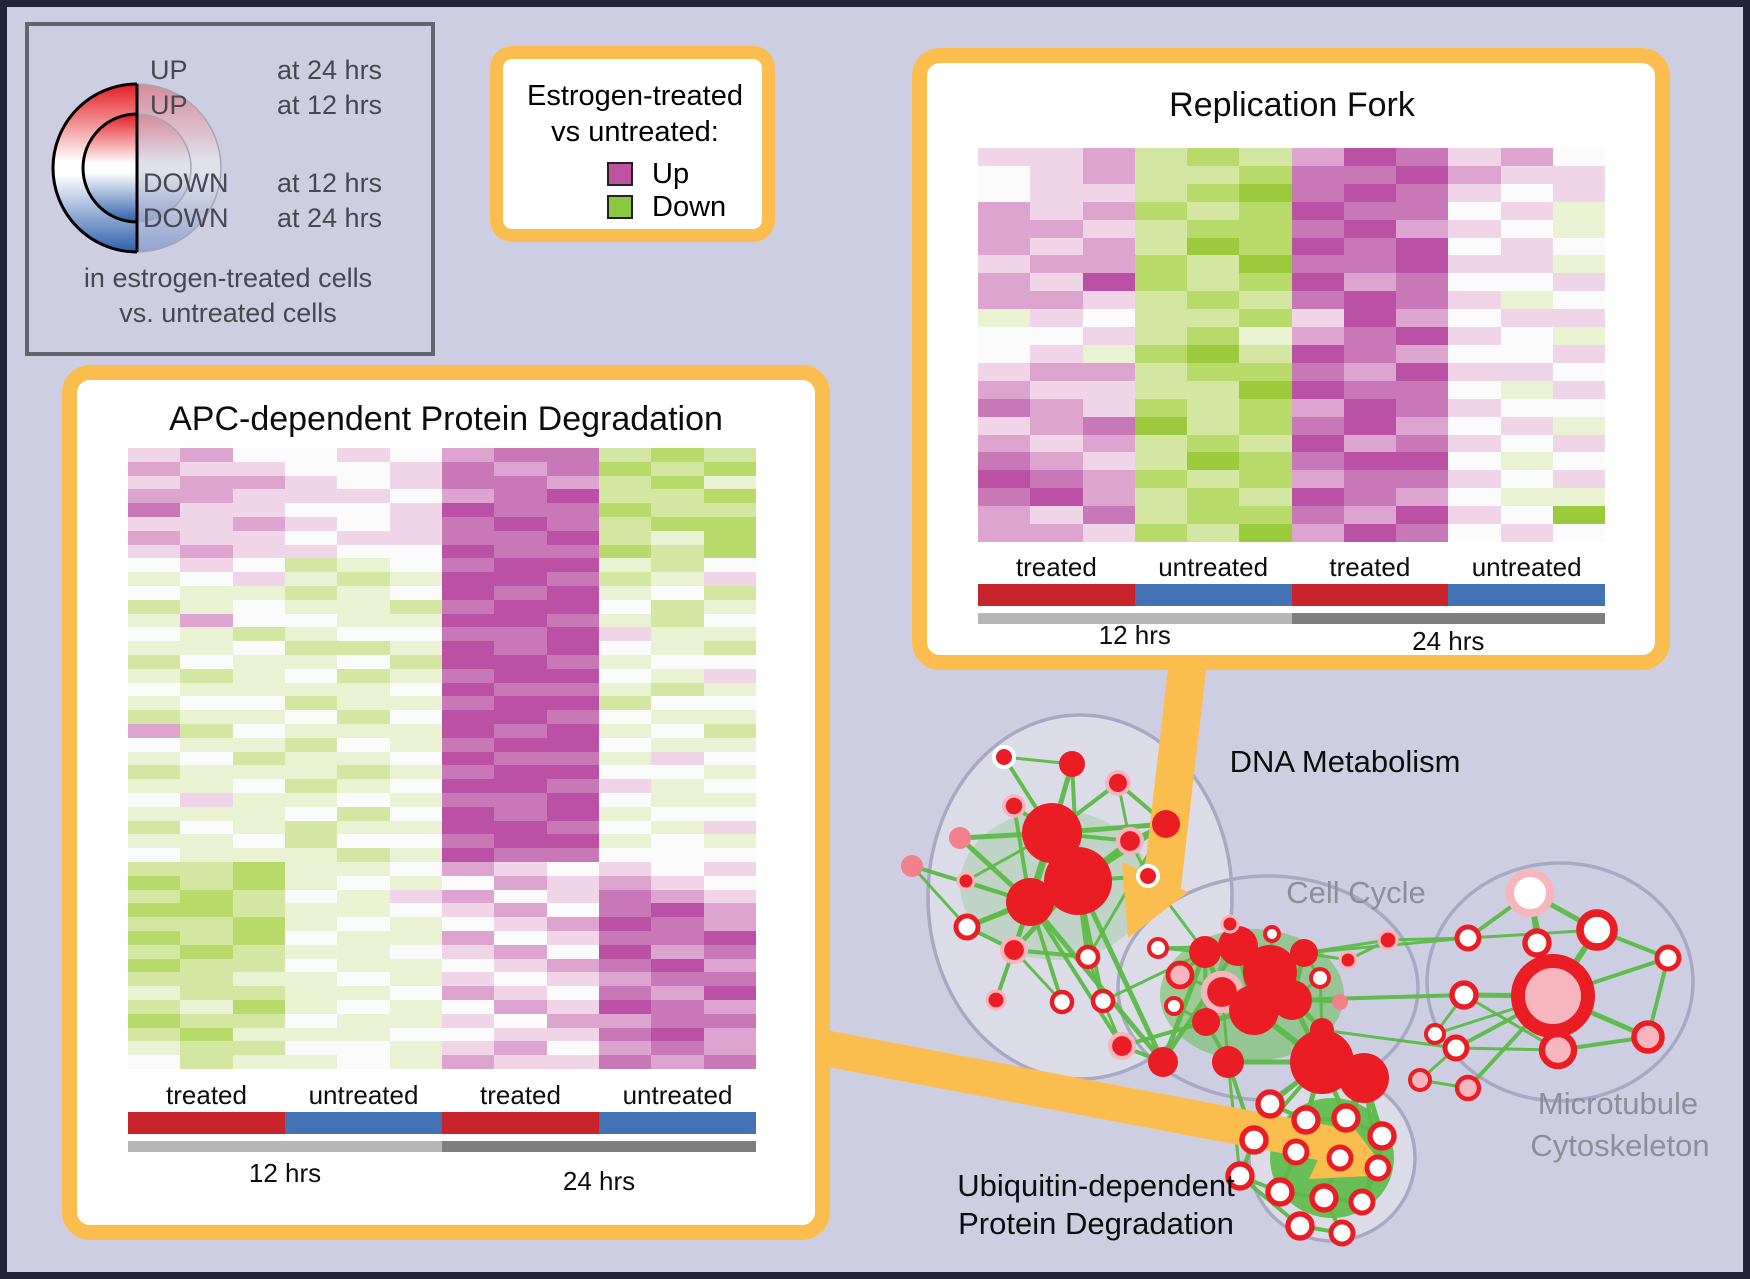 Image resolution: width=1750 pixels, height=1279 pixels. I want to click on cluster-label: Microtubule, so click(1618, 1103).